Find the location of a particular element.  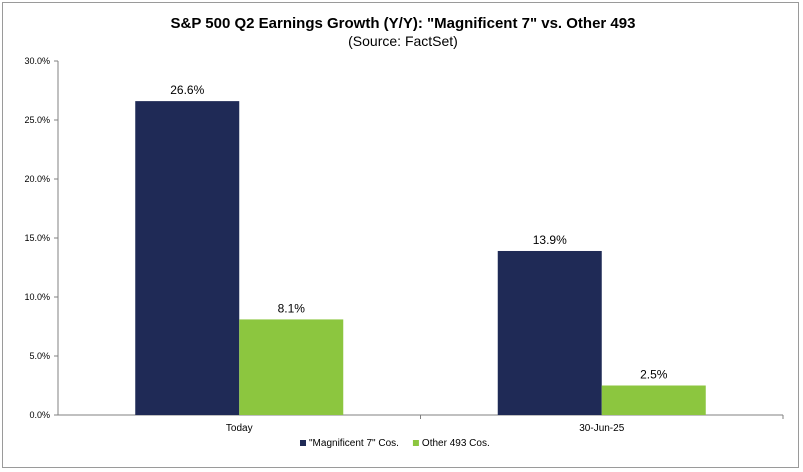

y-tick-label: 10.0% is located at coordinates (37, 297).